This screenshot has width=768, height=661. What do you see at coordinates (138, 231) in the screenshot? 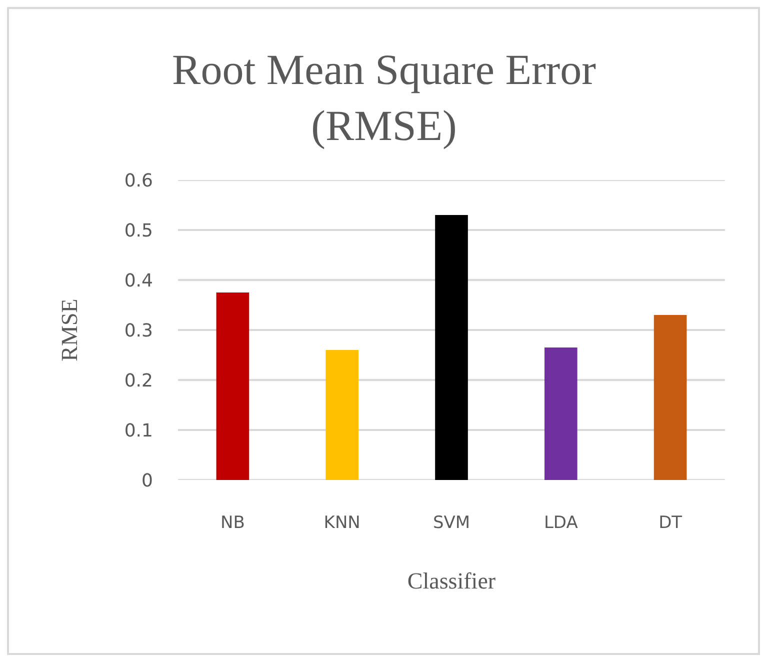
I see `y-tick-label: 0.5` at bounding box center [138, 231].